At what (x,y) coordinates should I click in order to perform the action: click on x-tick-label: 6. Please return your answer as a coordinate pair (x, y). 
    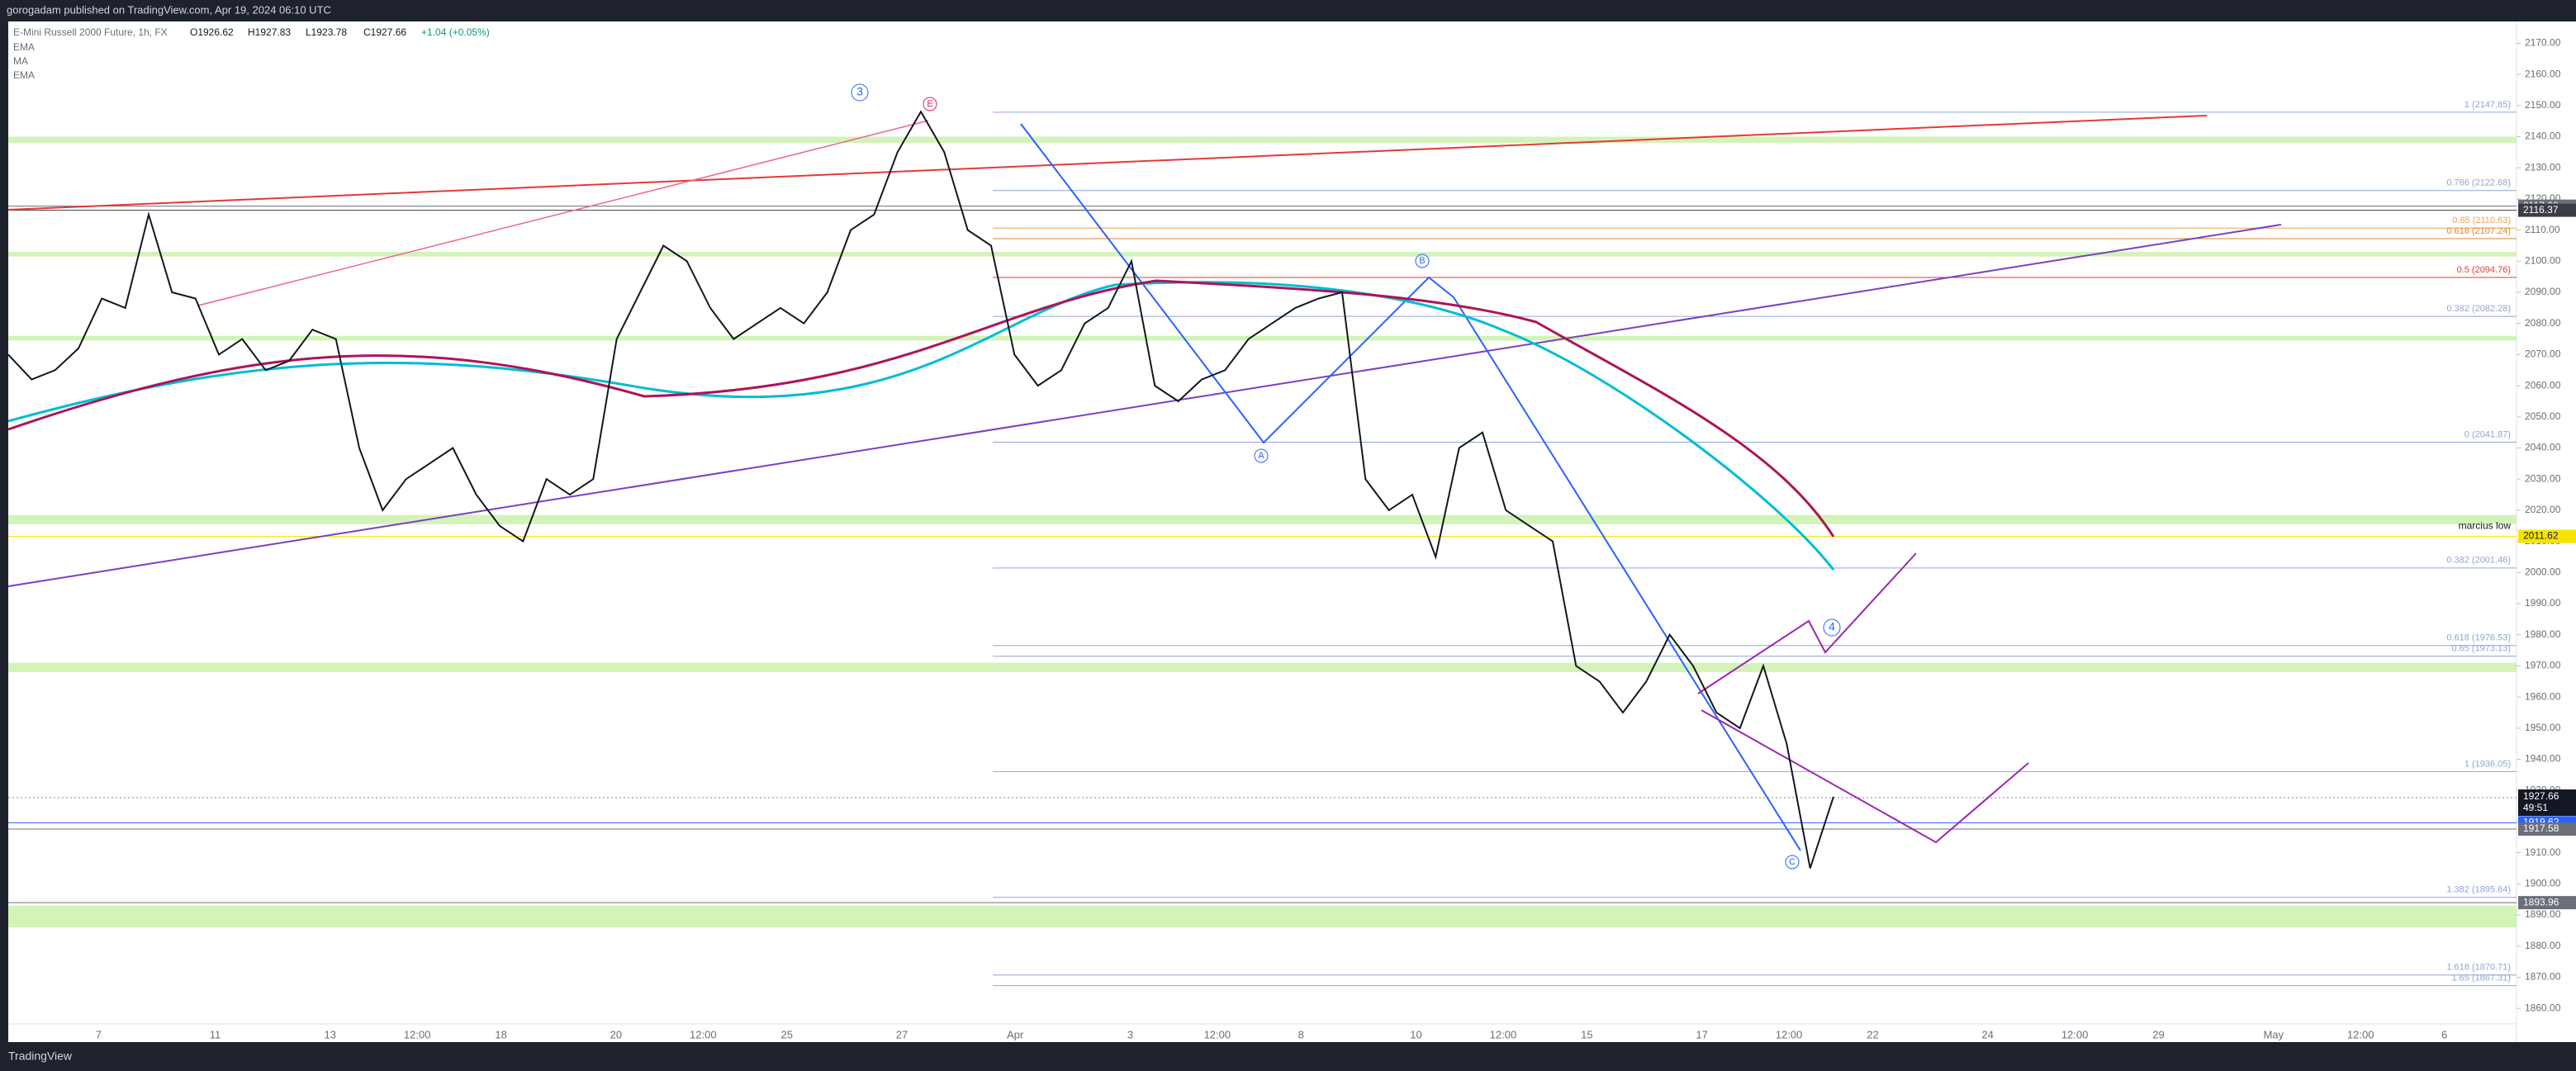
    Looking at the image, I should click on (2444, 1034).